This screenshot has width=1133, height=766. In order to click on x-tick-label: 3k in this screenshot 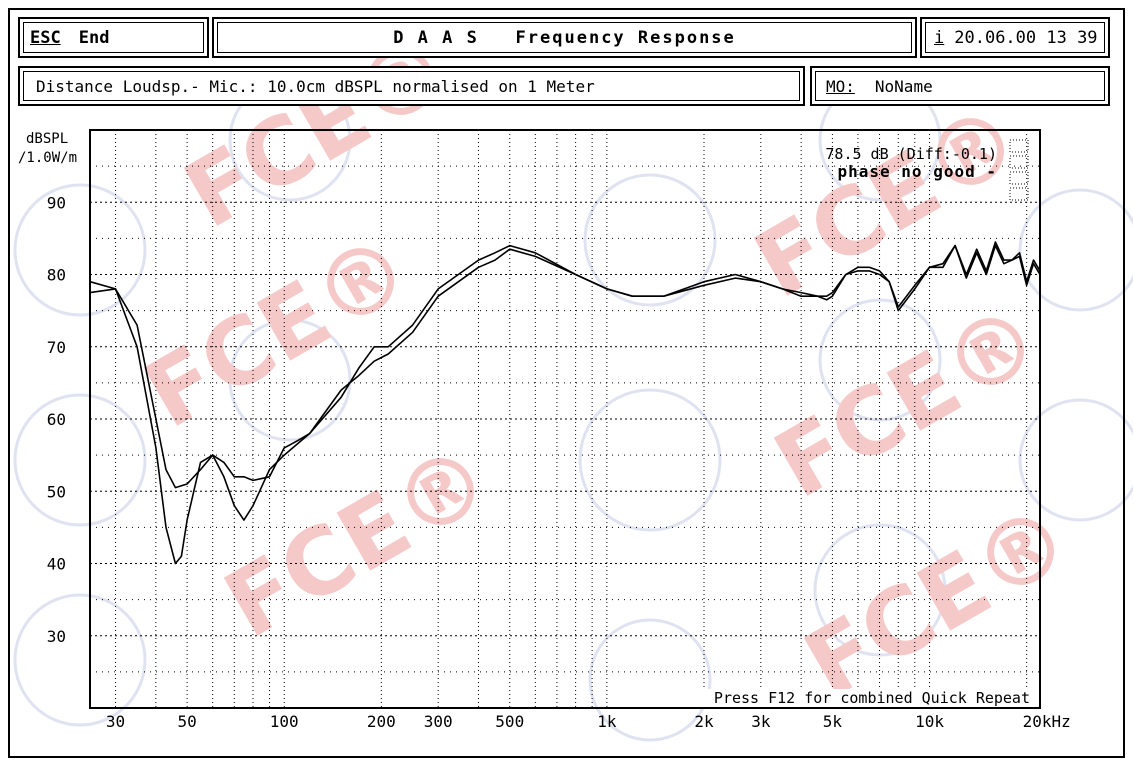, I will do `click(761, 721)`.